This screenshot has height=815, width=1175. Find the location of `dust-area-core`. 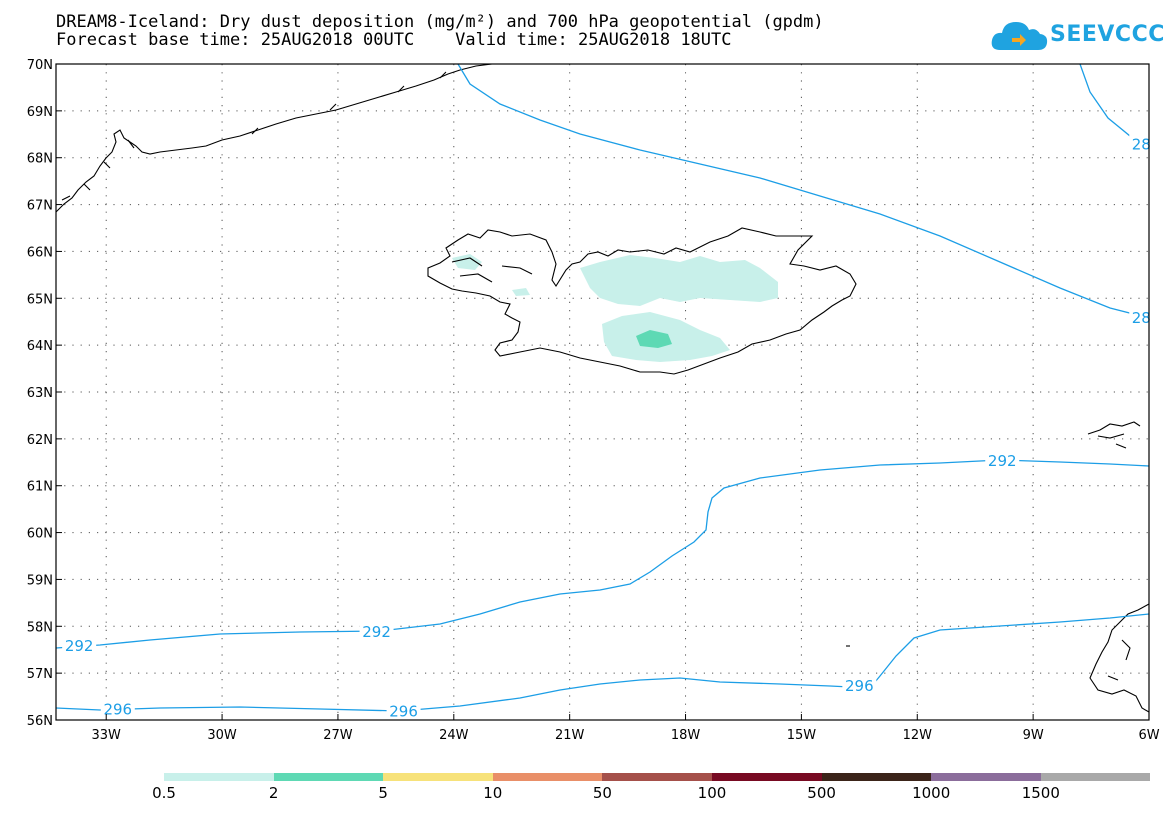

dust-area-core is located at coordinates (654, 339).